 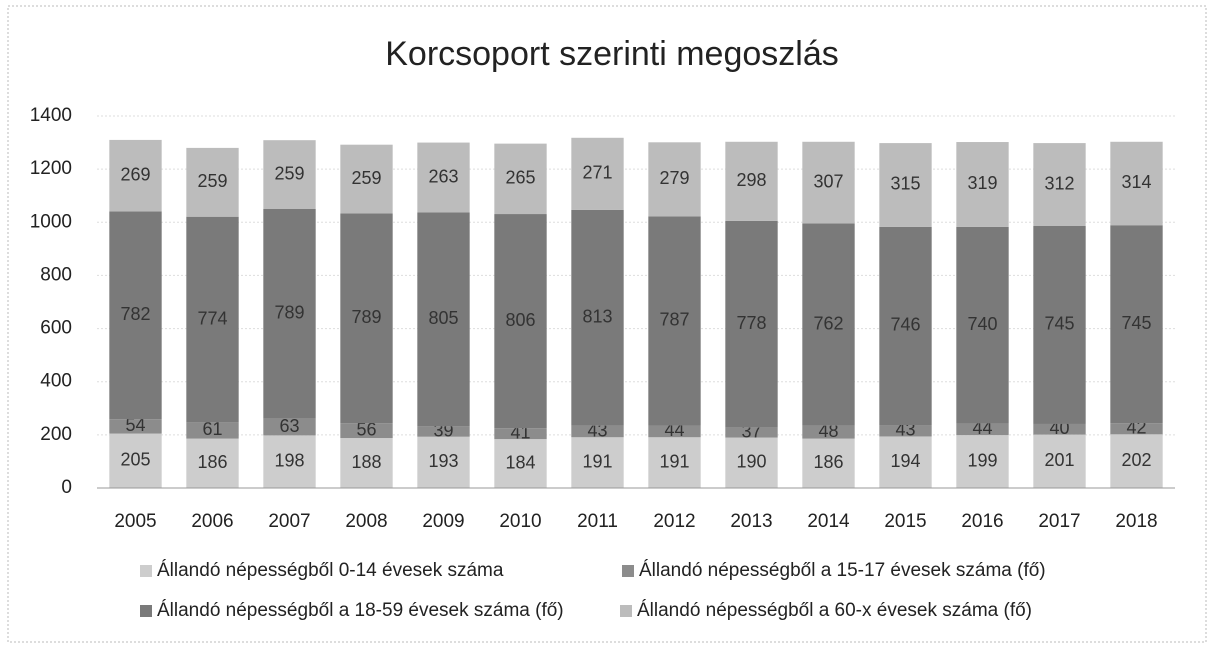 I want to click on data-label: 315, so click(x=905, y=184).